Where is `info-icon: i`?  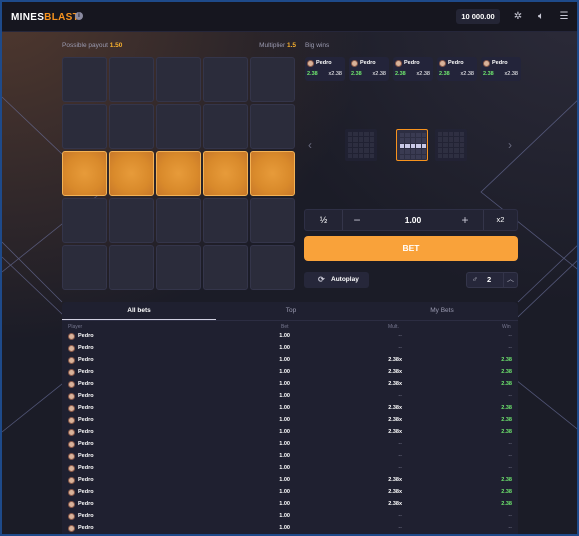 info-icon: i is located at coordinates (79, 16).